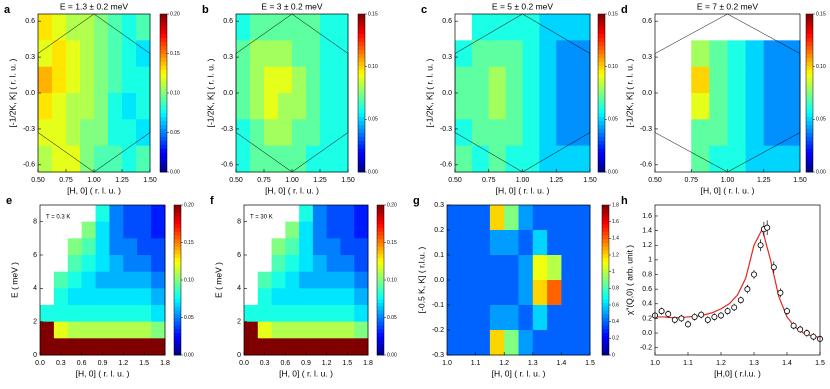 This screenshot has width=830, height=389. Describe the element at coordinates (373, 67) in the screenshot. I see `colorbar-tick-label: 0.10` at that location.